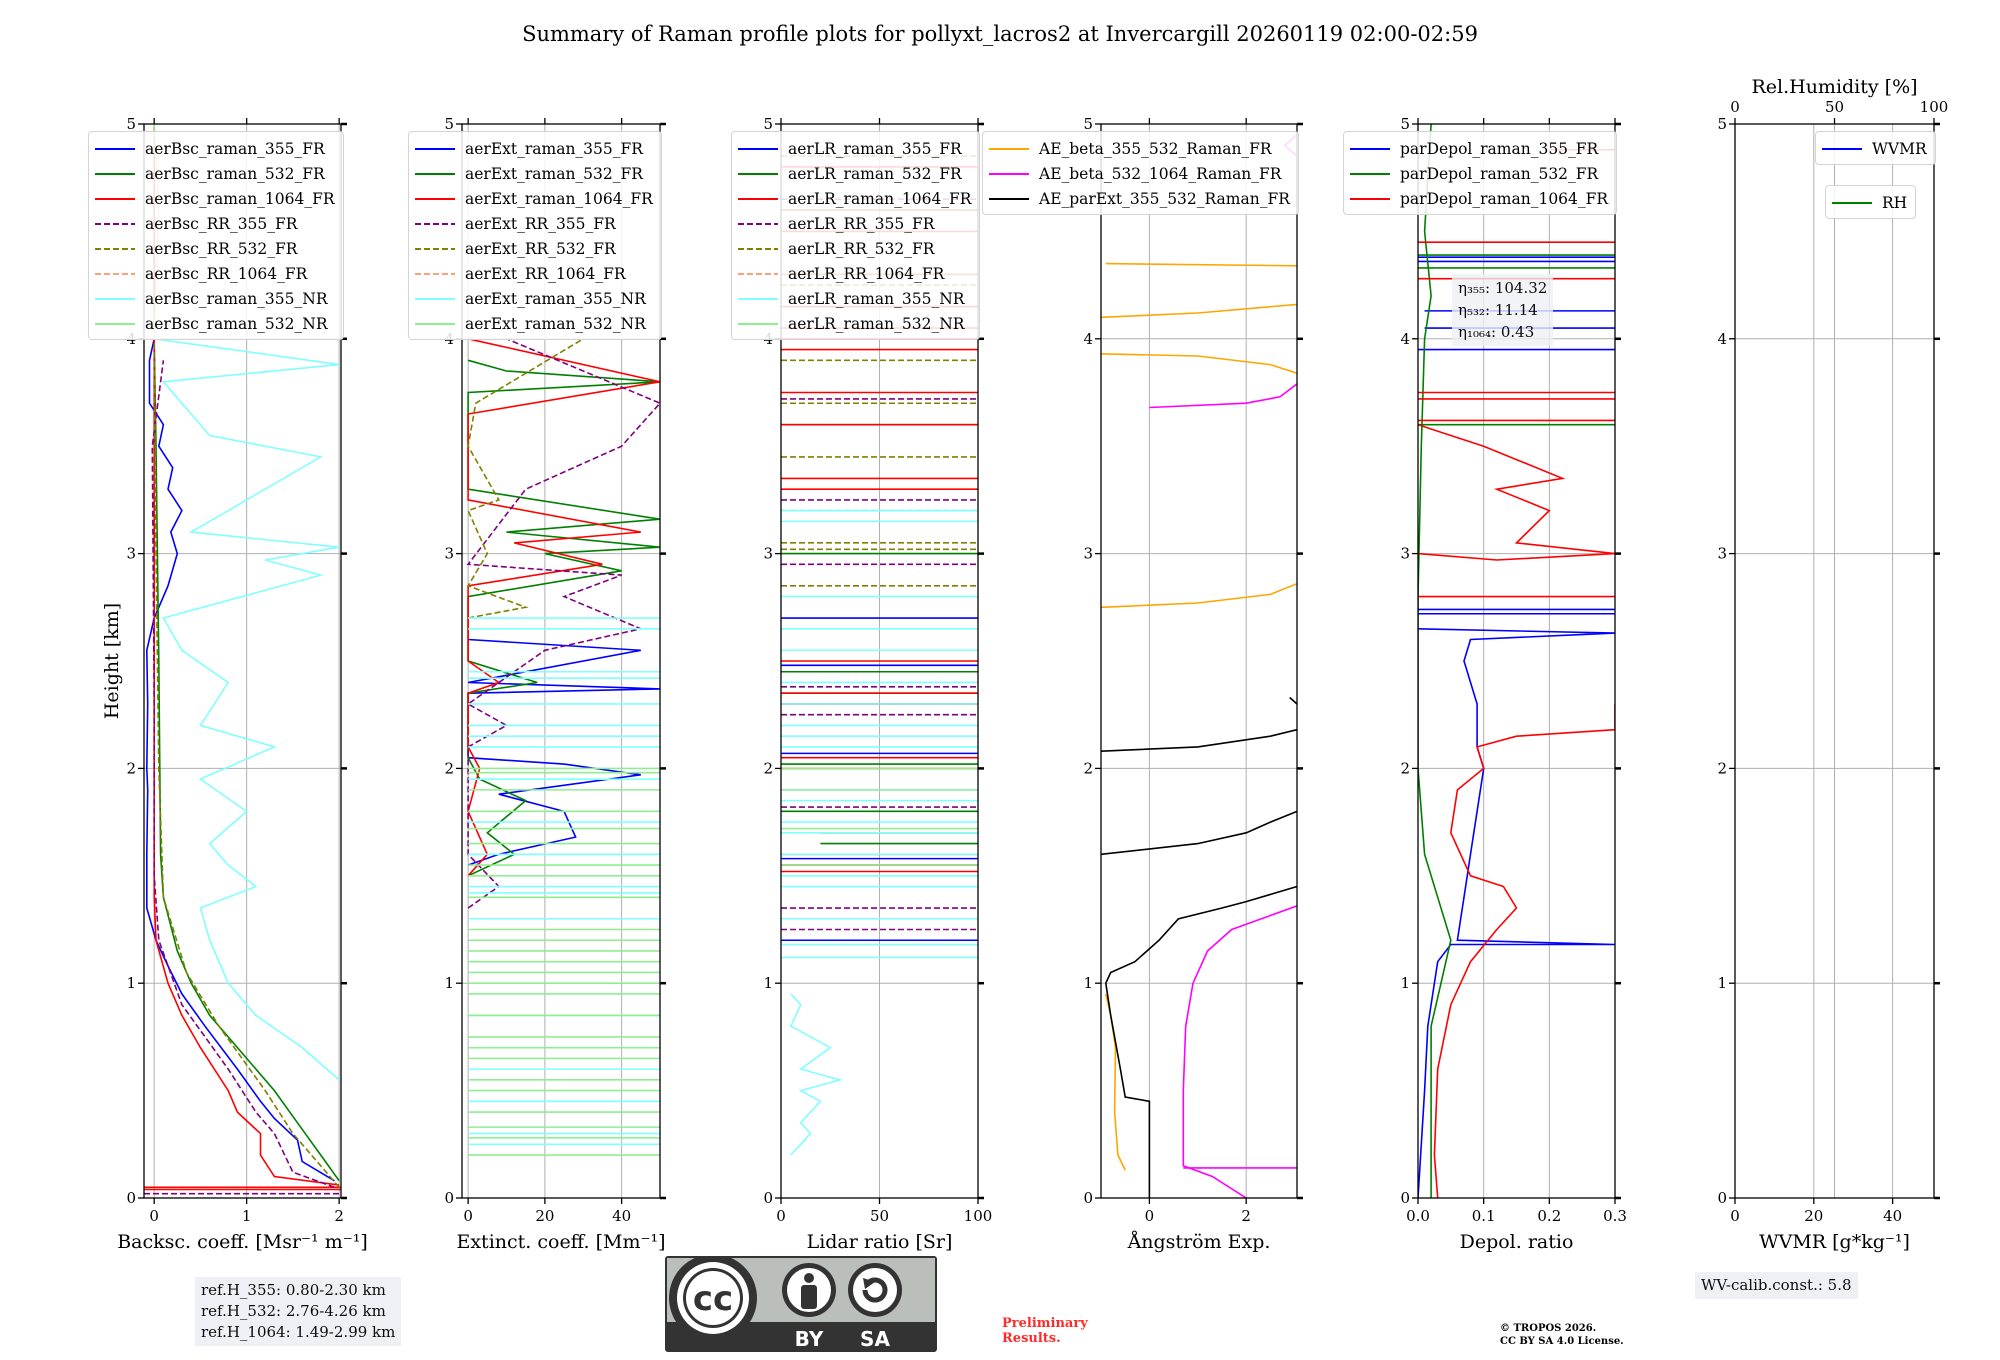 The height and width of the screenshot is (1360, 2000). Describe the element at coordinates (854, 148) in the screenshot. I see `legend-entry: aerLR_raman_355_FR` at that location.